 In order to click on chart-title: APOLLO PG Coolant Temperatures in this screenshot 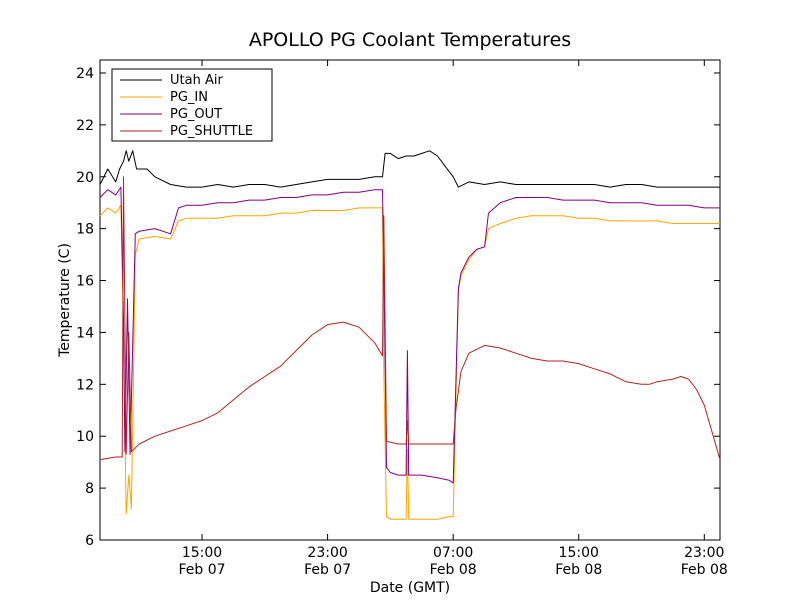, I will do `click(410, 40)`.